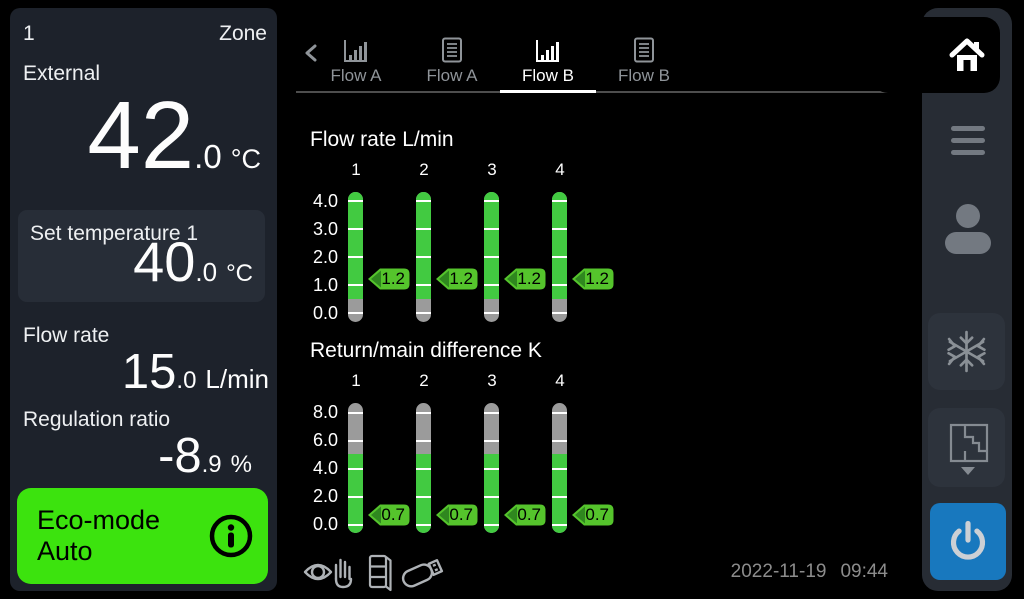 The width and height of the screenshot is (1024, 599). Describe the element at coordinates (311, 53) in the screenshot. I see `chevron-left-icon` at that location.